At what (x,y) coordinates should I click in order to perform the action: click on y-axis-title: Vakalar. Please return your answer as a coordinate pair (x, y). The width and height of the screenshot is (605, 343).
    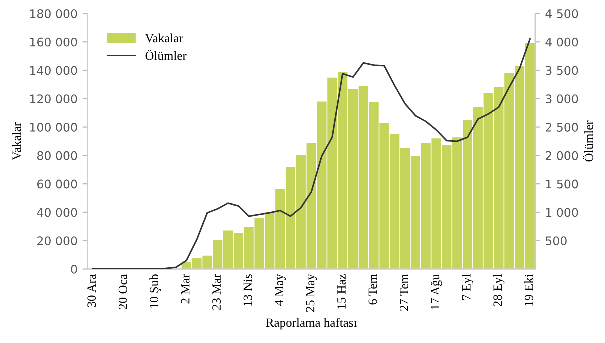
    Looking at the image, I should click on (17, 141).